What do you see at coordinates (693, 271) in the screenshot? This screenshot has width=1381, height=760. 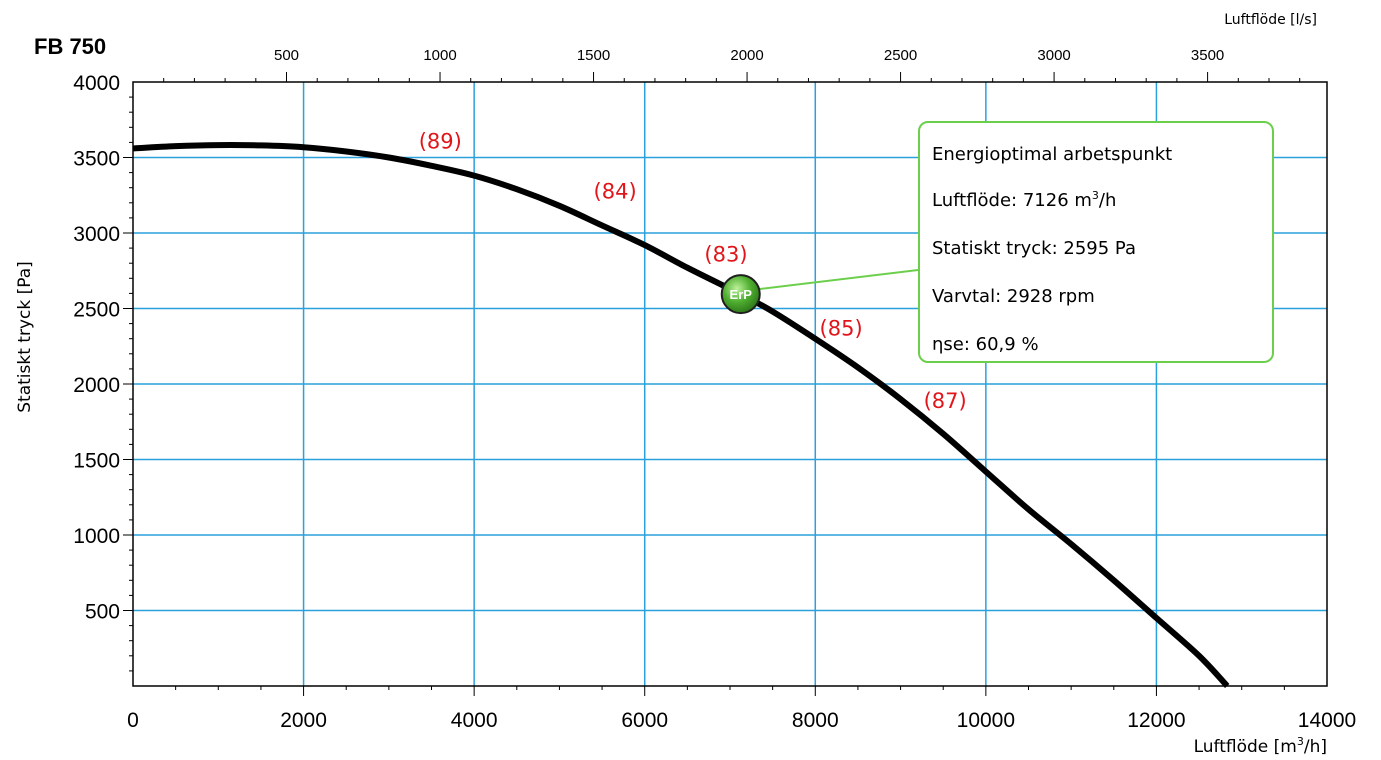 I see `sound-labels: (89) (84) (83) (85) (87)` at bounding box center [693, 271].